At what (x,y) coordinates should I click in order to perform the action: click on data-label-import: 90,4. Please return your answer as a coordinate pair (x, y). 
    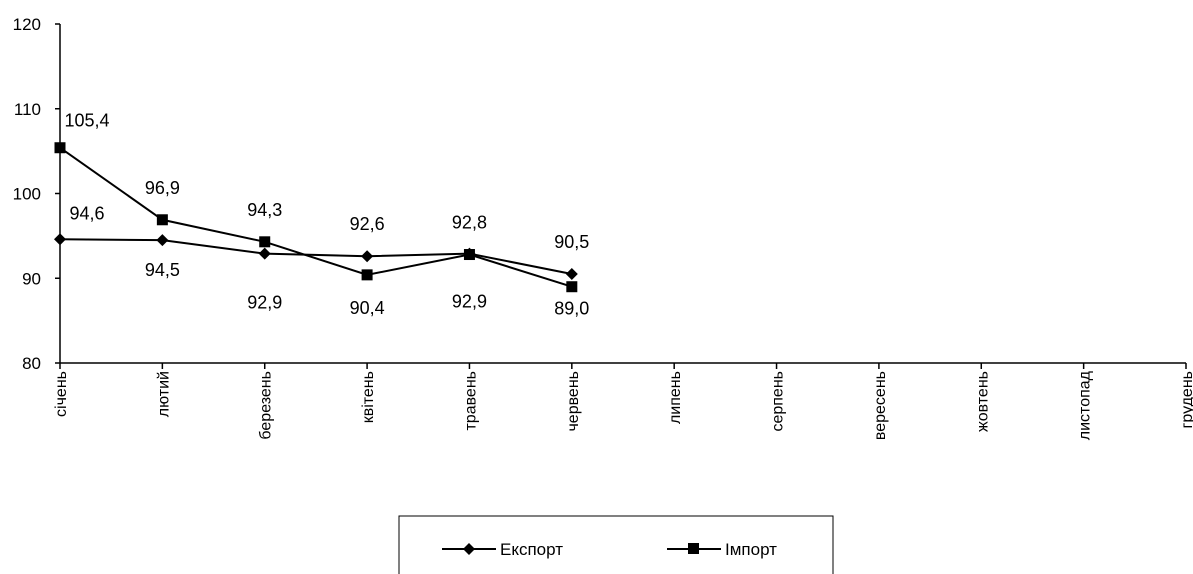
    Looking at the image, I should click on (367, 308).